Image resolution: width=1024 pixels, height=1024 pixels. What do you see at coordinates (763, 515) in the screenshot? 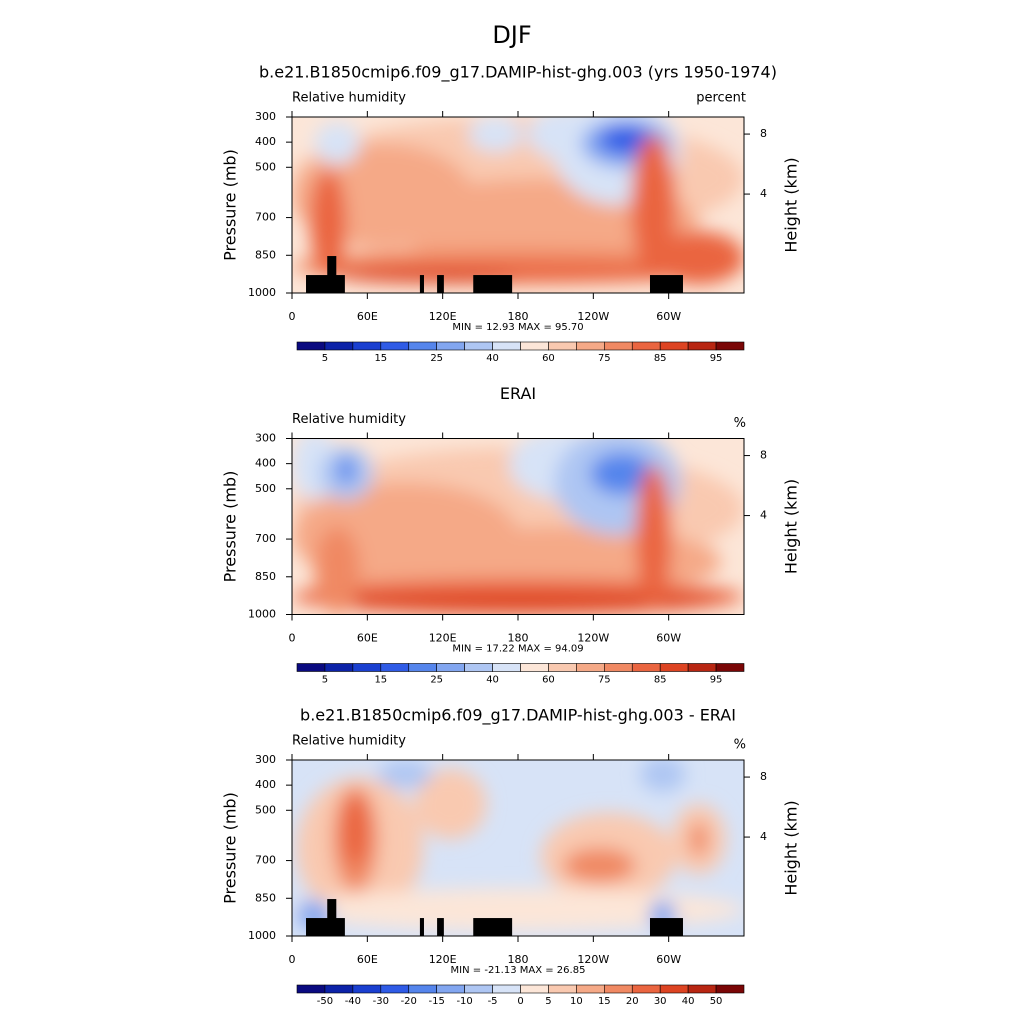
I see `y2-tick-label: 4` at bounding box center [763, 515].